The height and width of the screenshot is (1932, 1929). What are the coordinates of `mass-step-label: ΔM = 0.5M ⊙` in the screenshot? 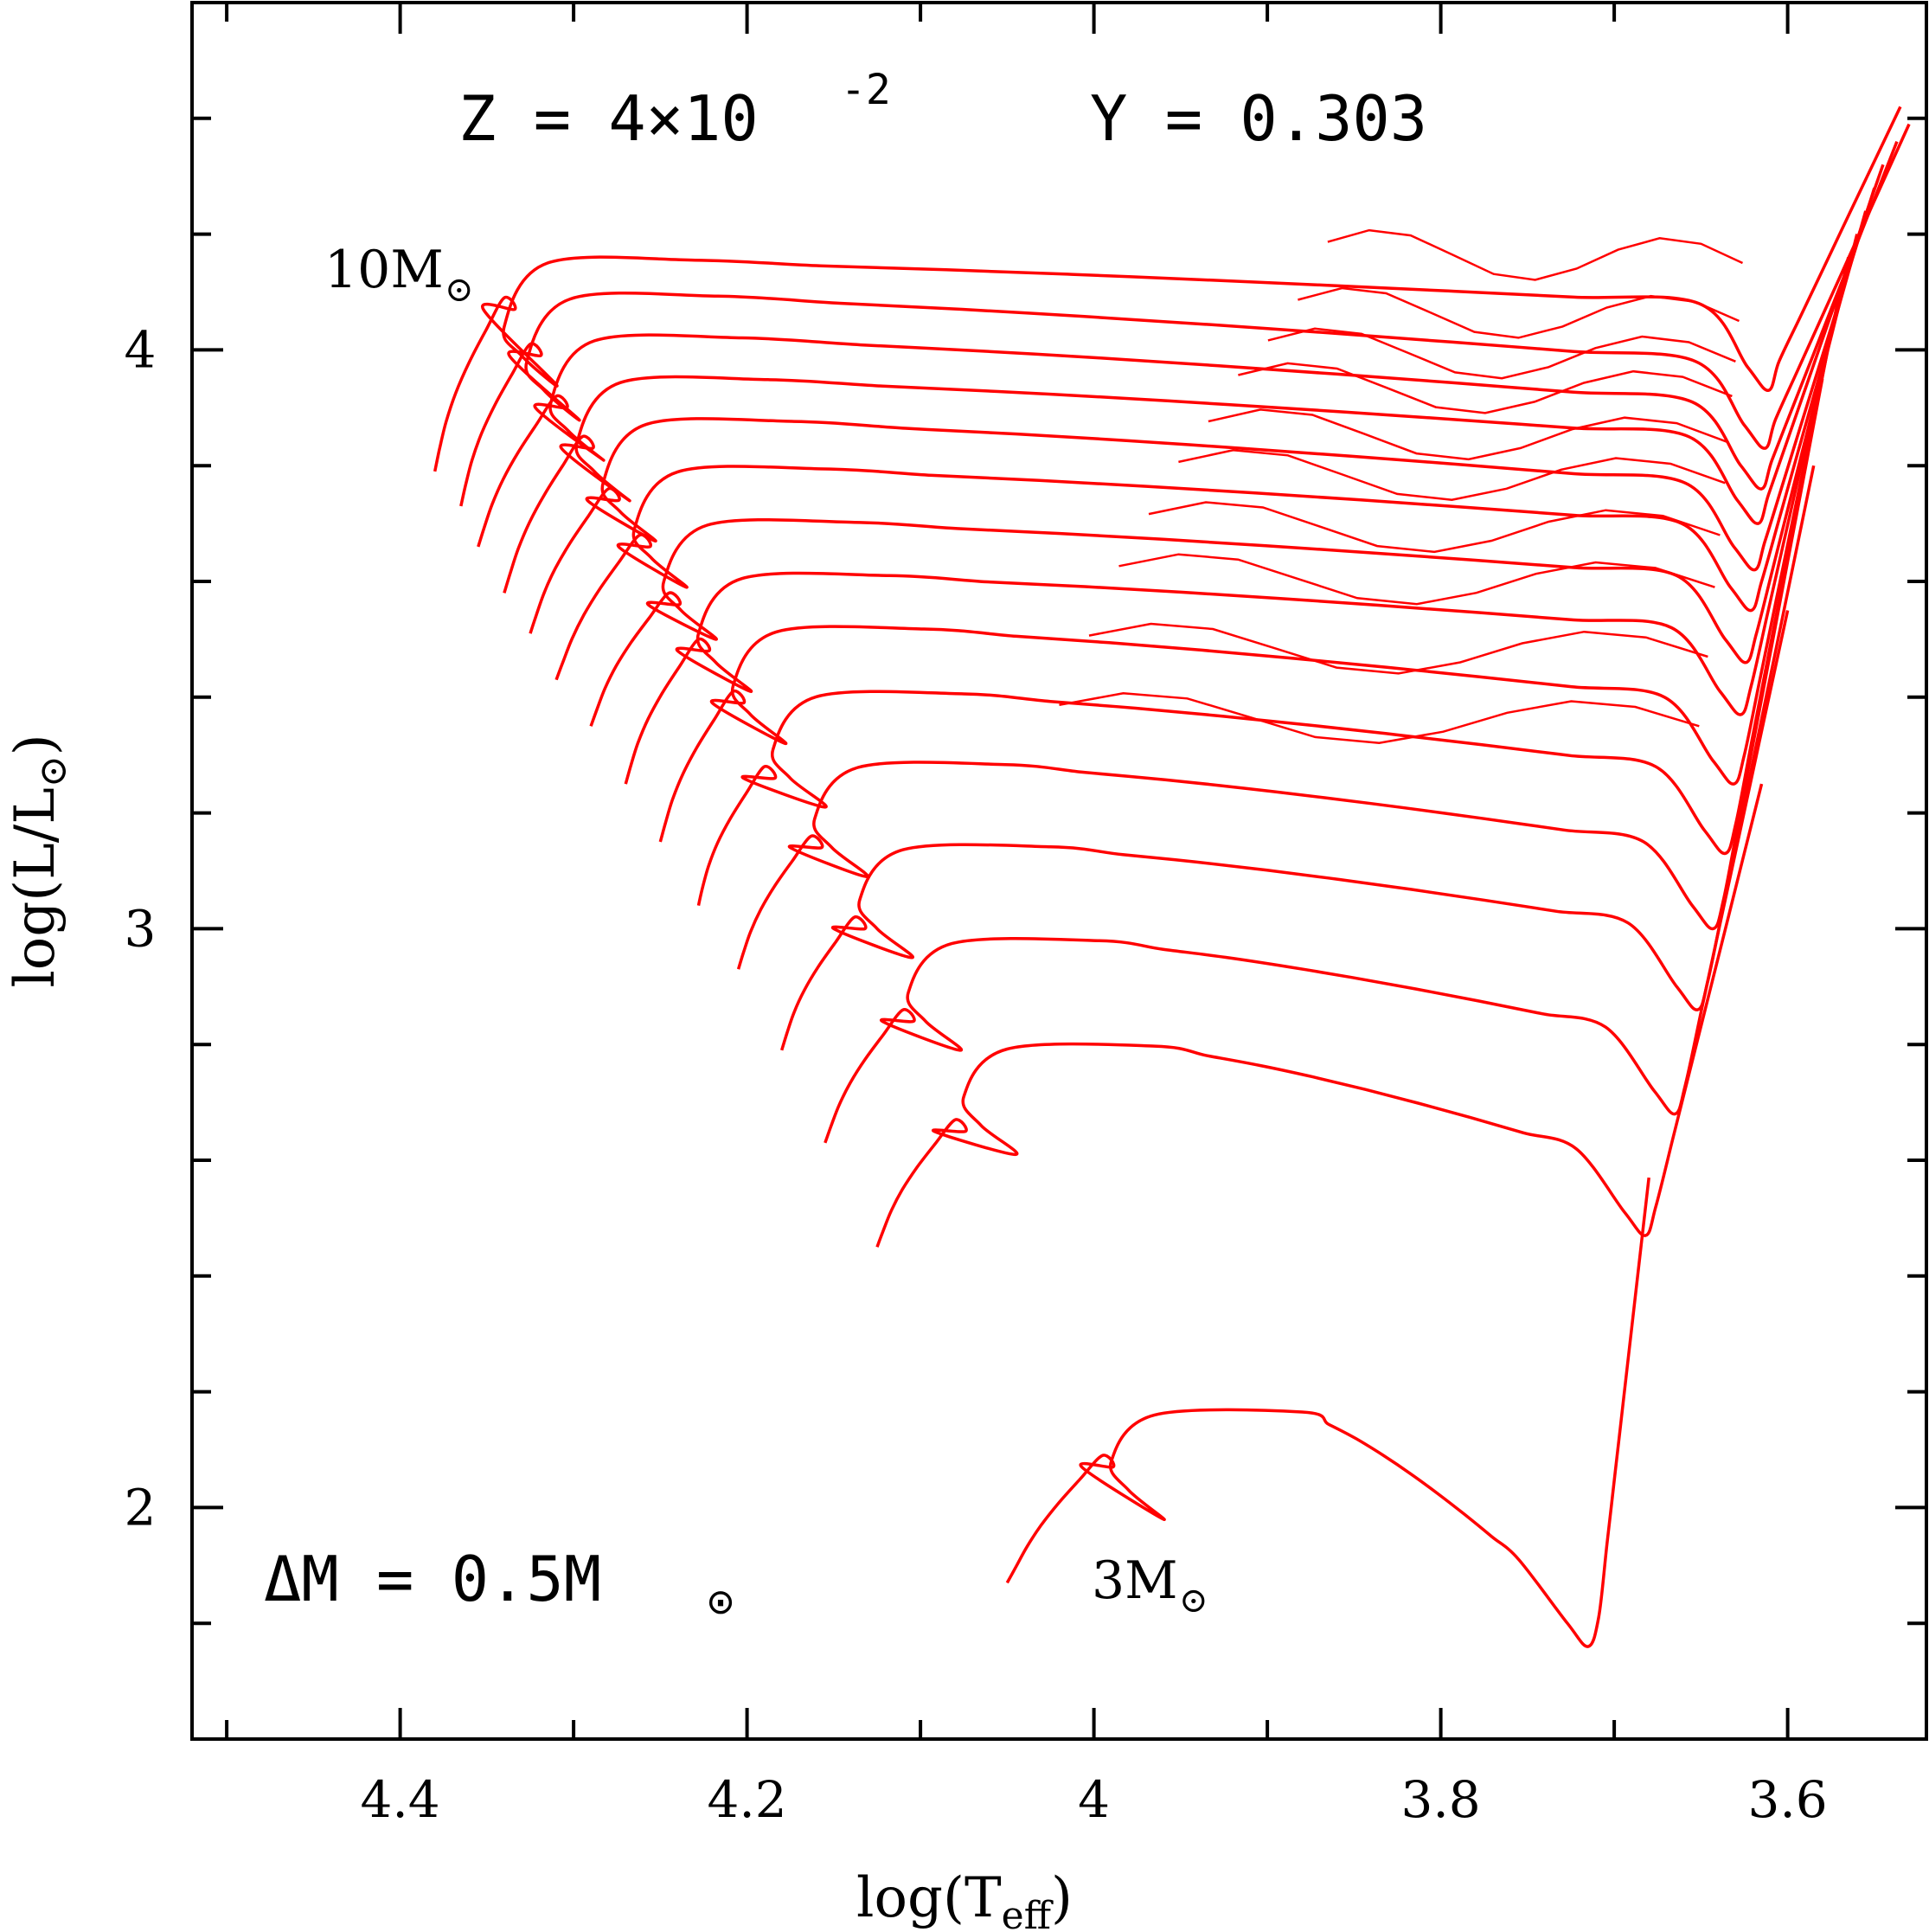 It's located at (499, 1585).